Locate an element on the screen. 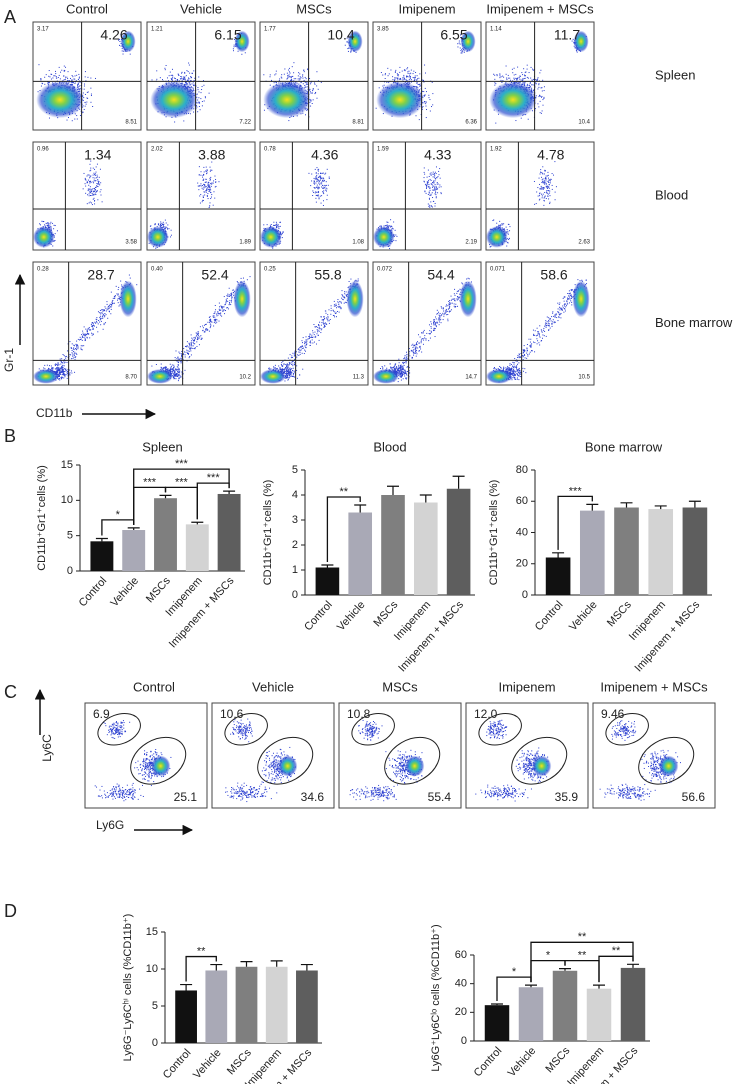  panel-label: C is located at coordinates (10, 692).